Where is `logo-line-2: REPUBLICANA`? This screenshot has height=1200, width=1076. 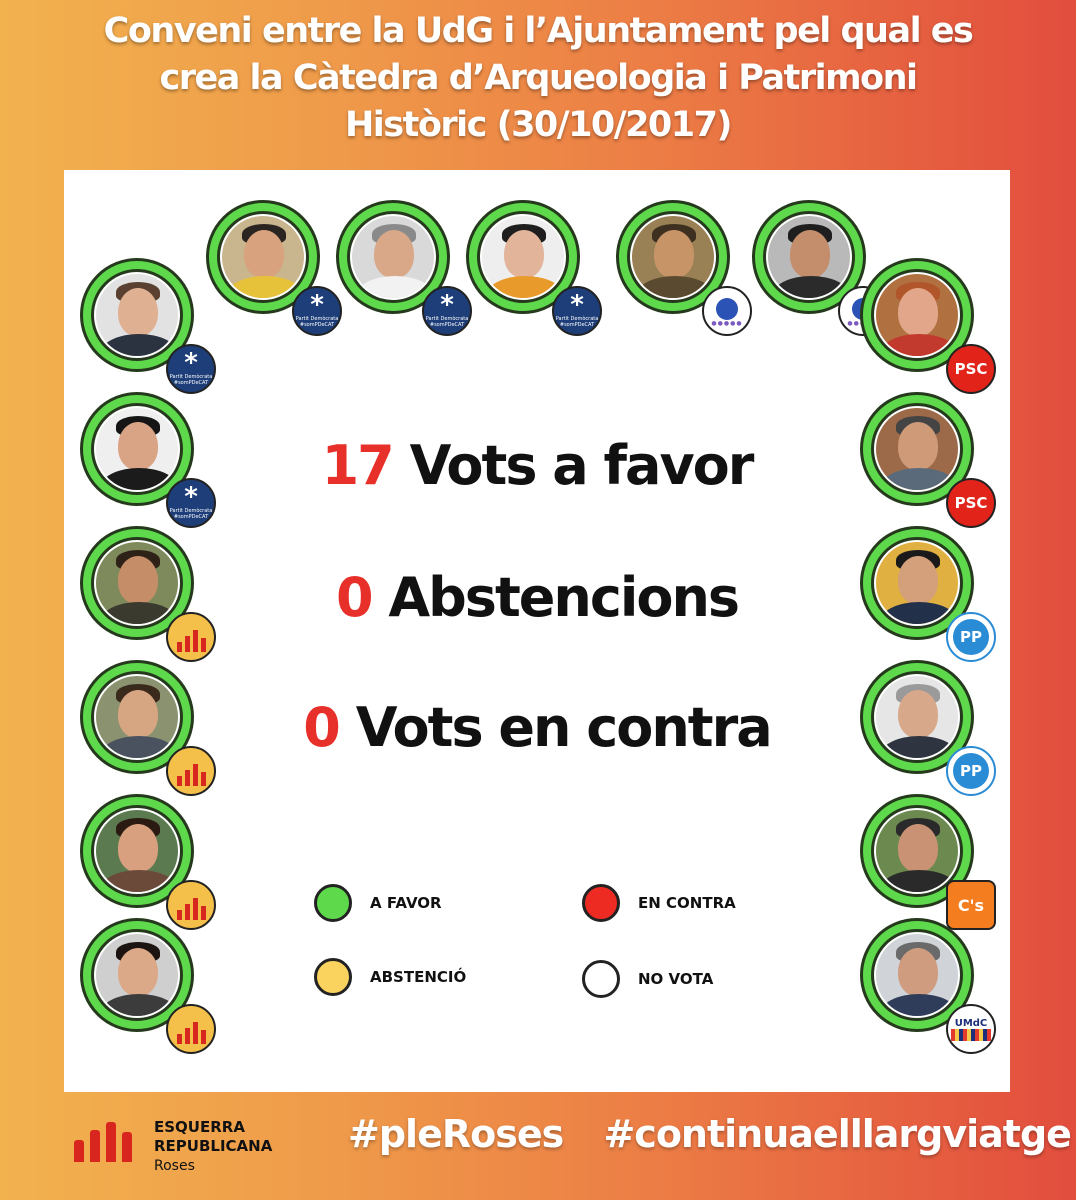 logo-line-2: REPUBLICANA is located at coordinates (213, 1146).